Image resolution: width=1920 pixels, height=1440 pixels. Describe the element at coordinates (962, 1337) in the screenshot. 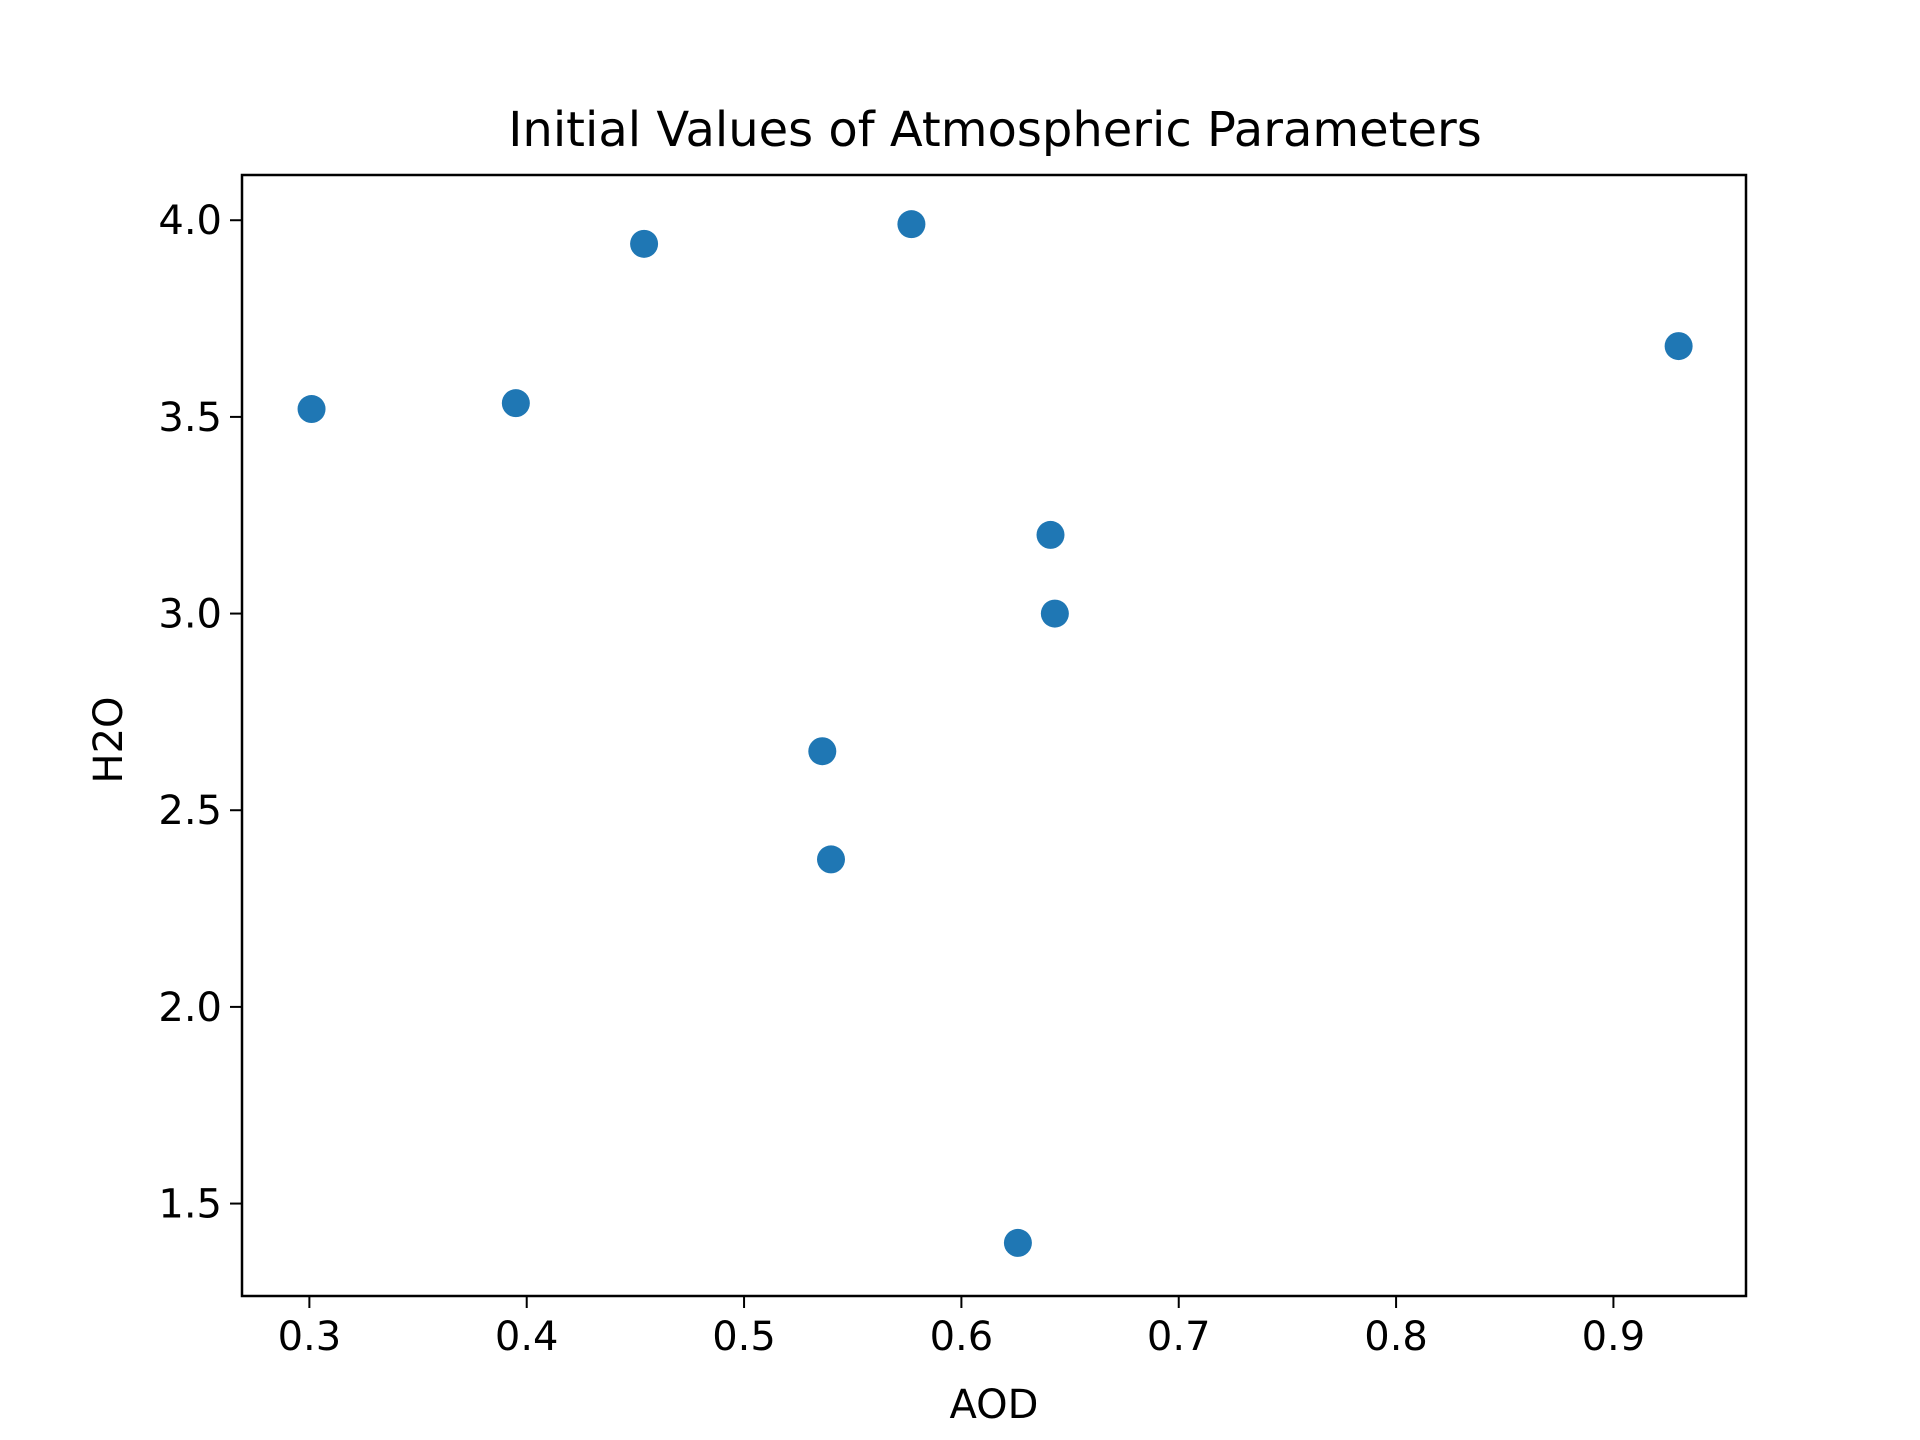

I see `x-tick-label: 0.6` at that location.